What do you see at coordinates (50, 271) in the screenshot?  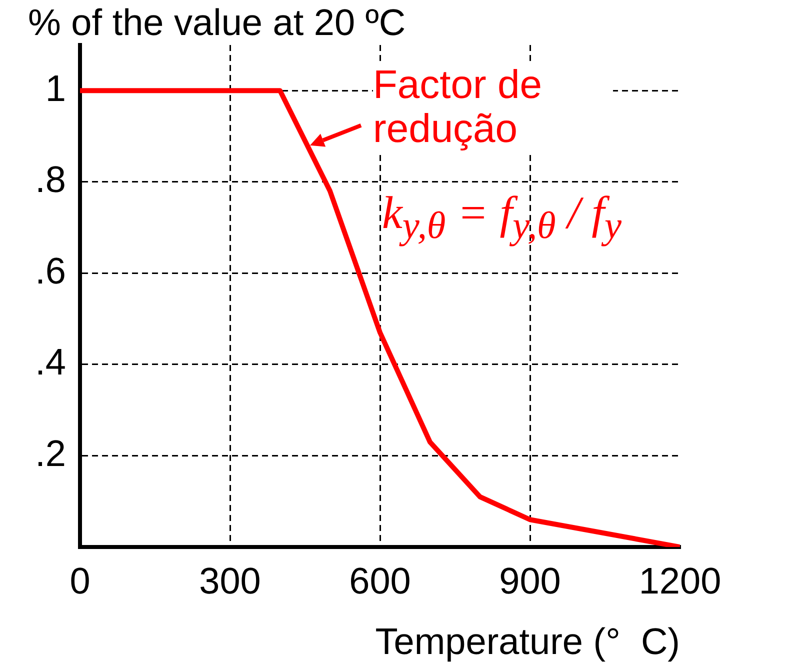 I see `y-tick-label: .6` at bounding box center [50, 271].